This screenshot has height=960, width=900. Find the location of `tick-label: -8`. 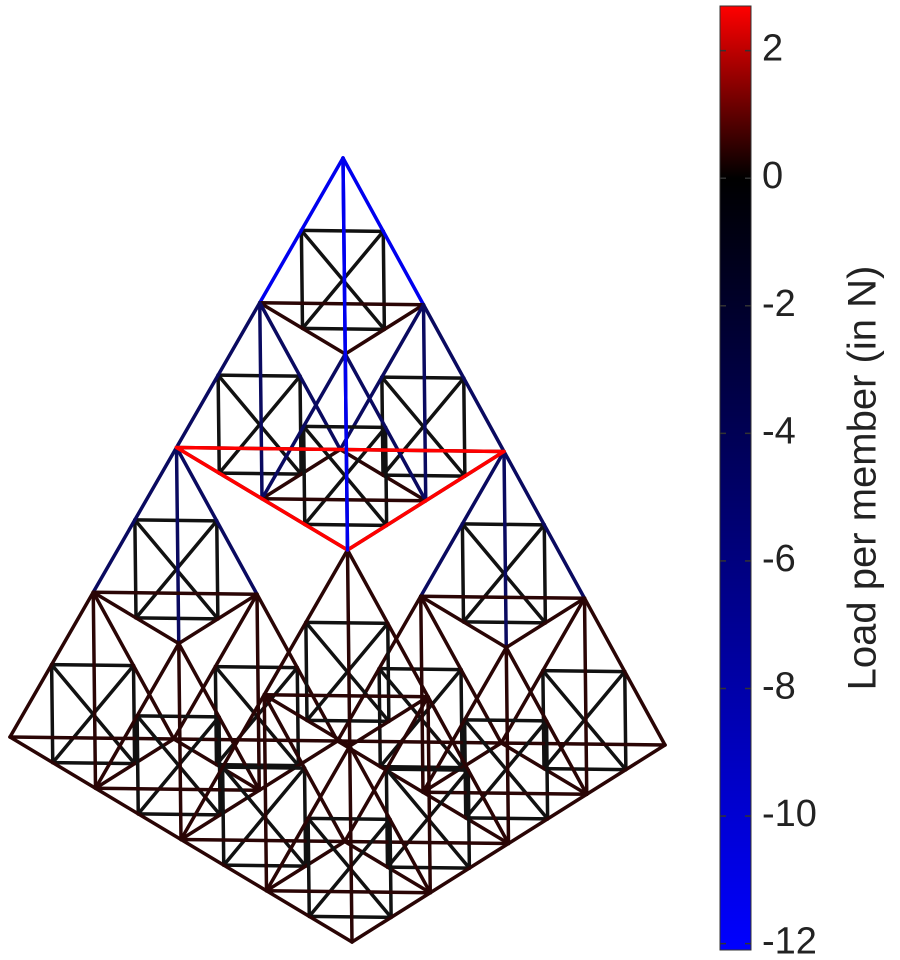

tick-label: -8 is located at coordinates (779, 687).